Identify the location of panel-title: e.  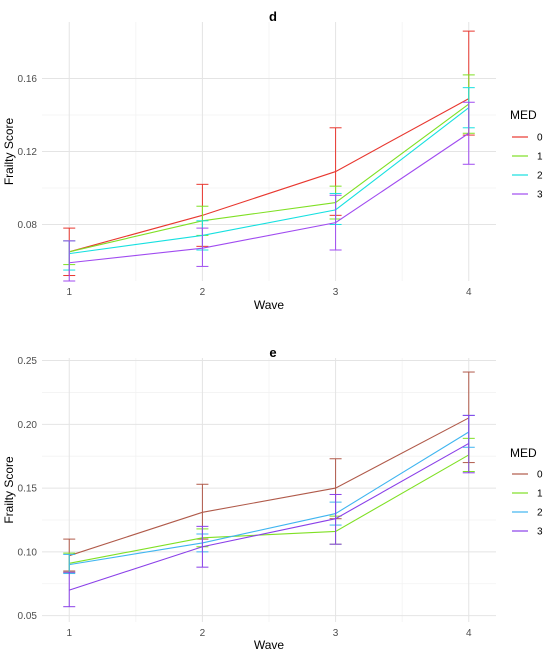
(272, 352).